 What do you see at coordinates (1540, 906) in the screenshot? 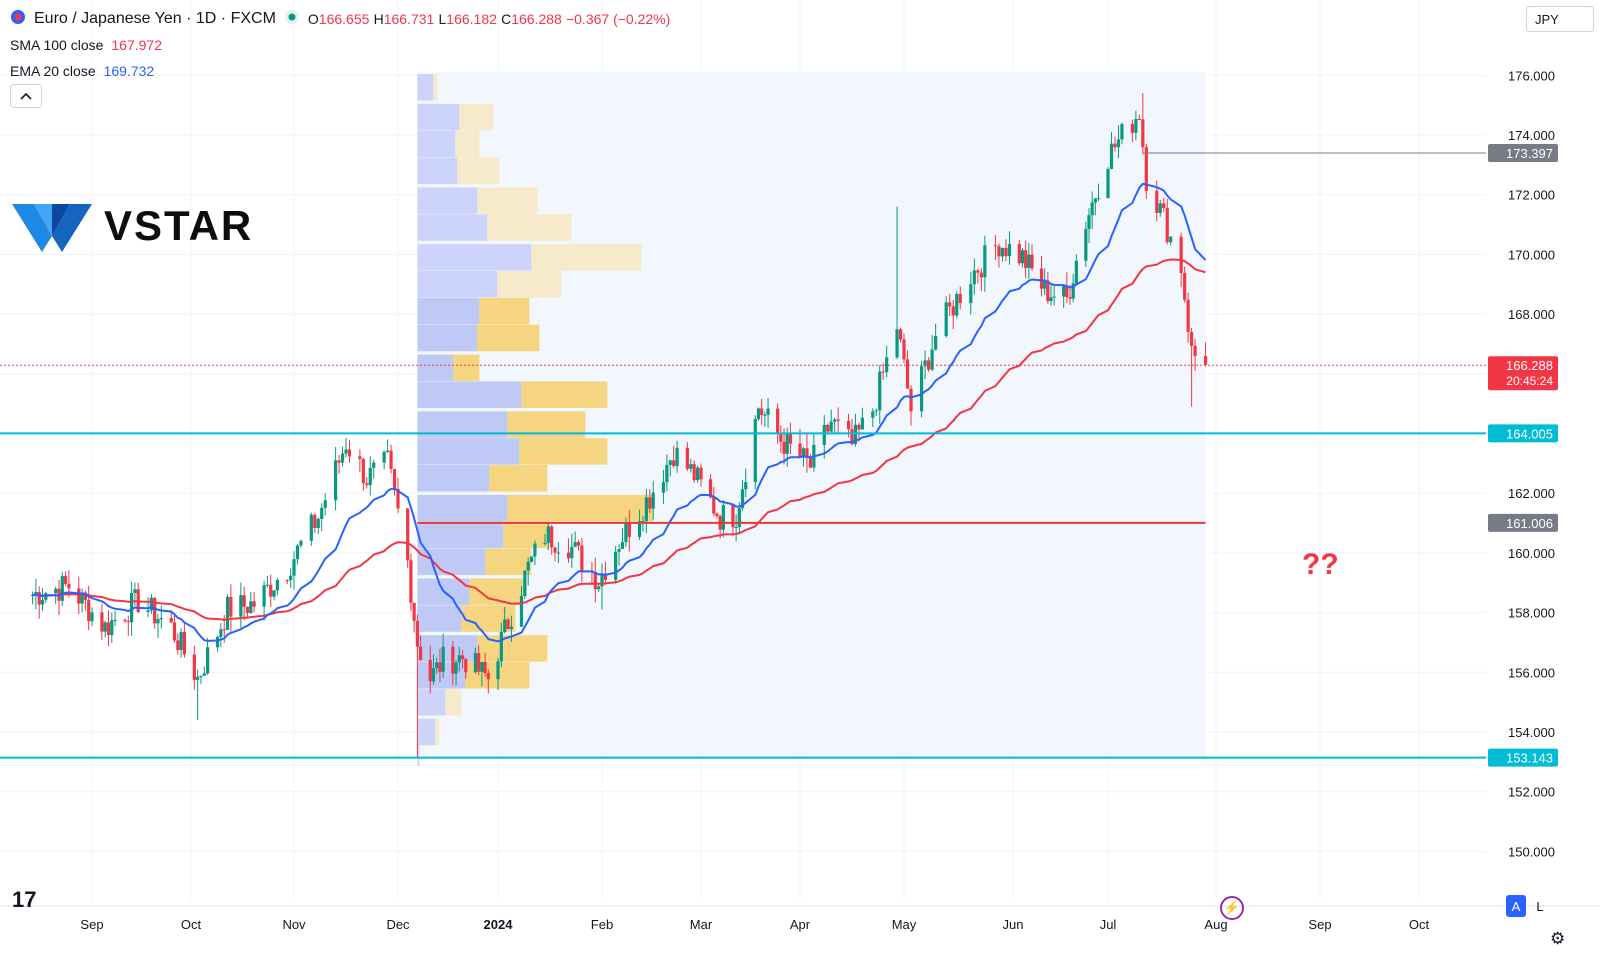
I see `log-scale-button: L` at bounding box center [1540, 906].